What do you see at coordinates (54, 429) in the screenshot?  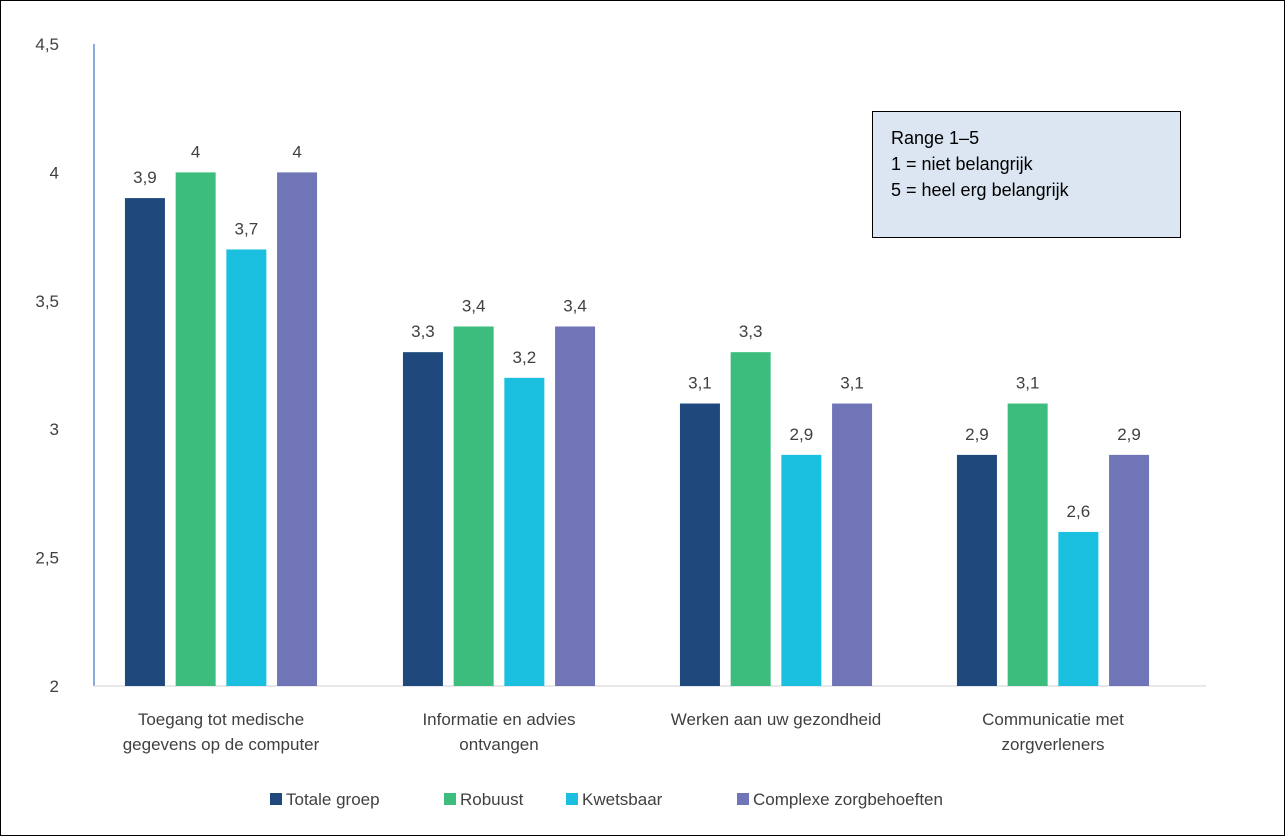 I see `y-tick-label: 3` at bounding box center [54, 429].